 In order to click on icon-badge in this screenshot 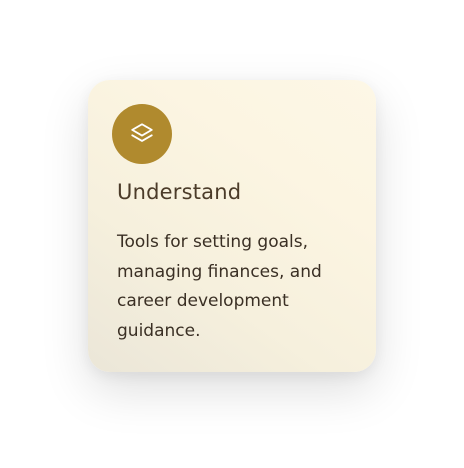, I will do `click(142, 134)`.